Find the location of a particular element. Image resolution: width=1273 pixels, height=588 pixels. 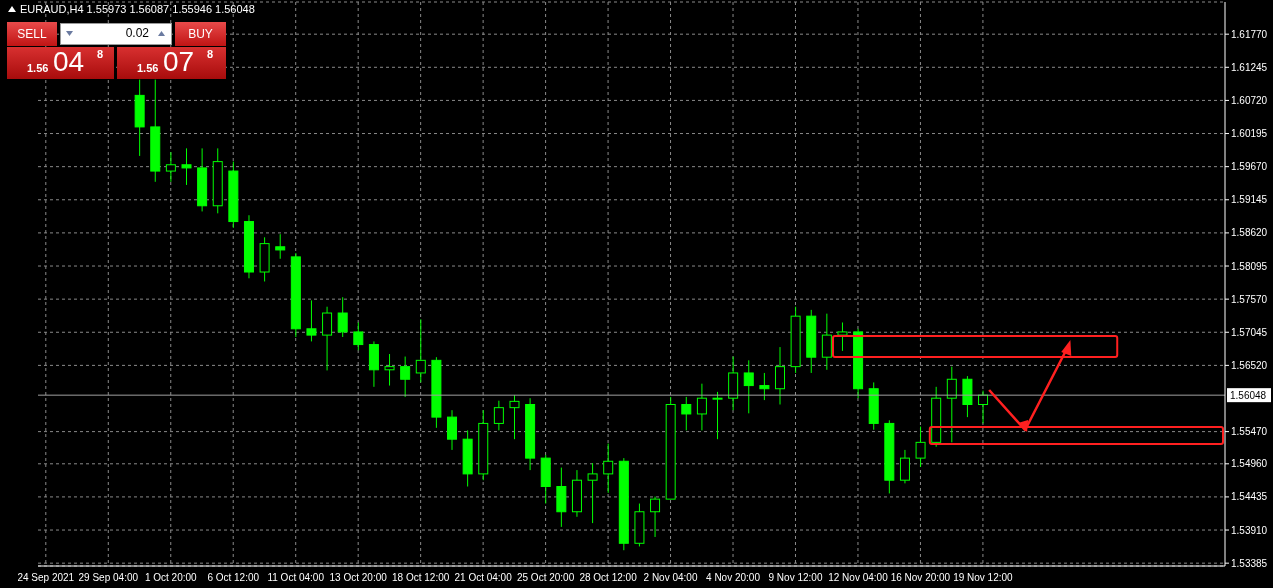

annotation: SELL is located at coordinates (32, 34).